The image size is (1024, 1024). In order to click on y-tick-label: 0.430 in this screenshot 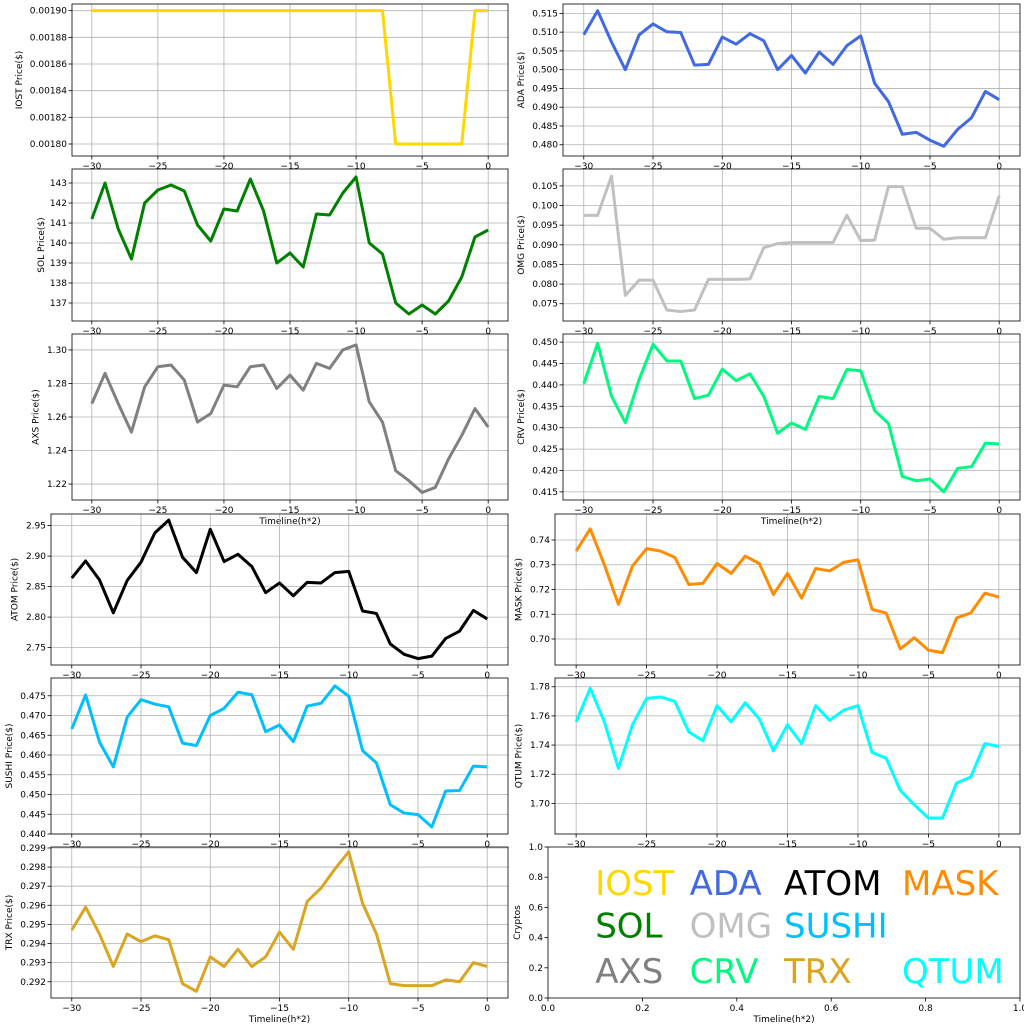, I will do `click(545, 429)`.